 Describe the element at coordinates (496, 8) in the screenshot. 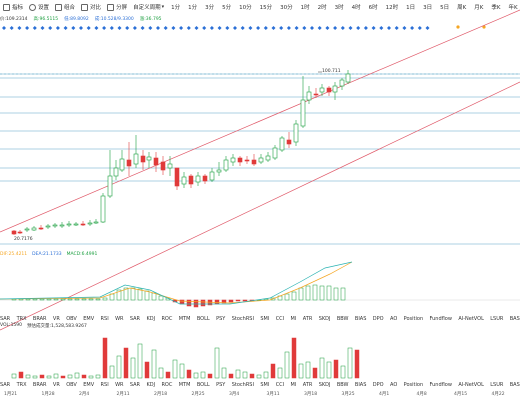

I see `period-tab: 季K` at that location.